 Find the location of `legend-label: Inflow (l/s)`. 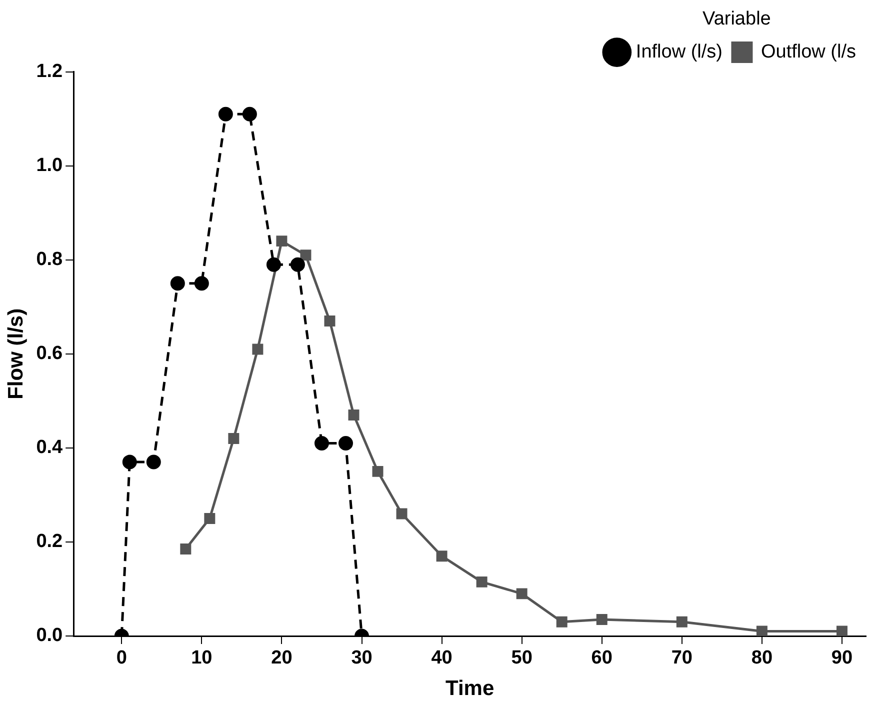

legend-label: Inflow (l/s) is located at coordinates (679, 52).